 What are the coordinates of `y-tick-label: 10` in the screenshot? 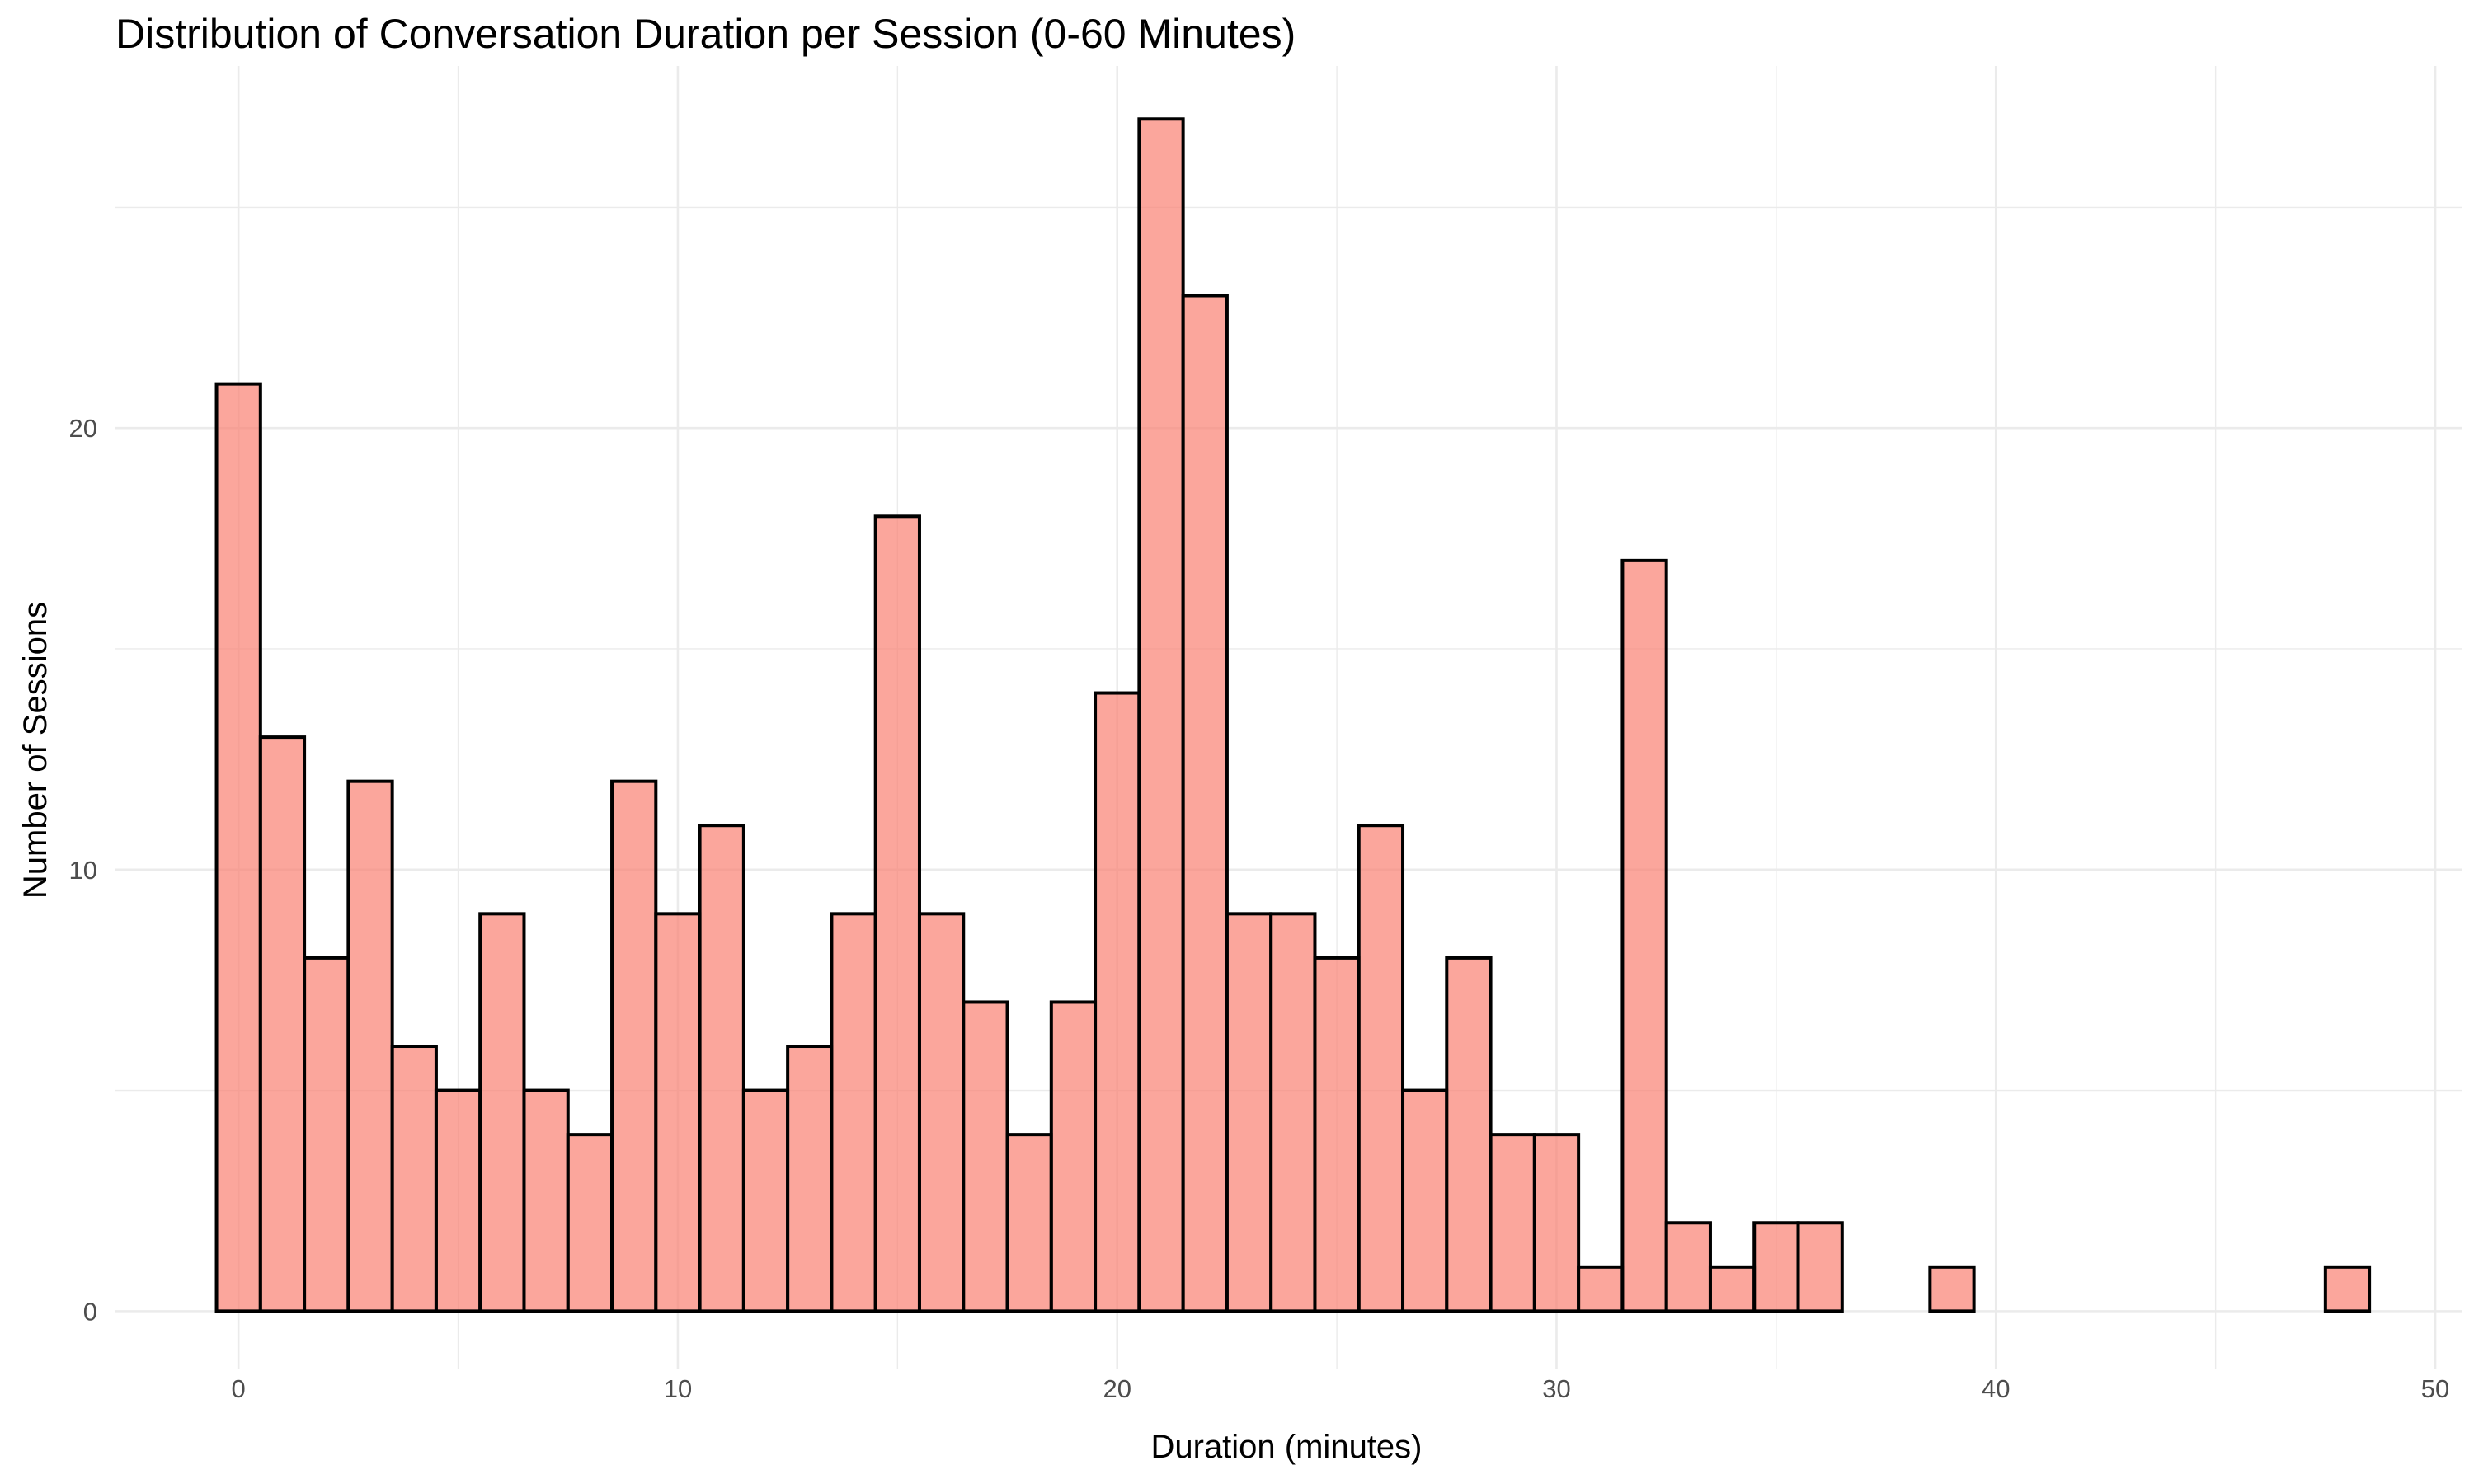 It's located at (83, 870).